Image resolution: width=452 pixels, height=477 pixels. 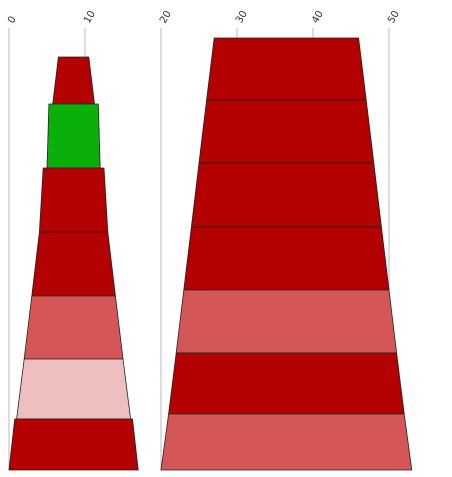 What do you see at coordinates (318, 17) in the screenshot?
I see `x-tick-label-40: 40` at bounding box center [318, 17].